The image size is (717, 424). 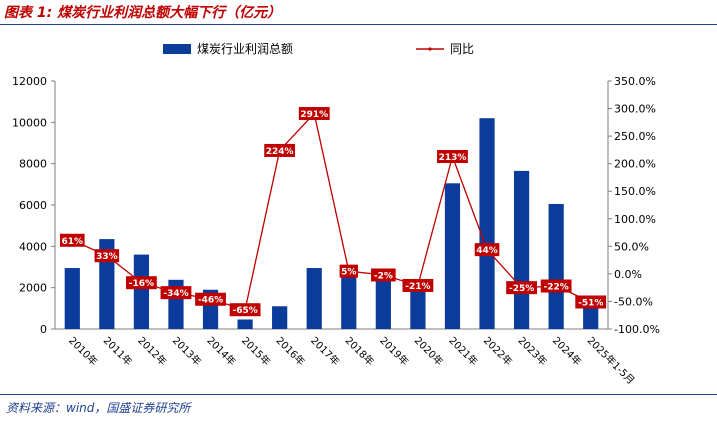 I want to click on bar-2016年, so click(x=280, y=317).